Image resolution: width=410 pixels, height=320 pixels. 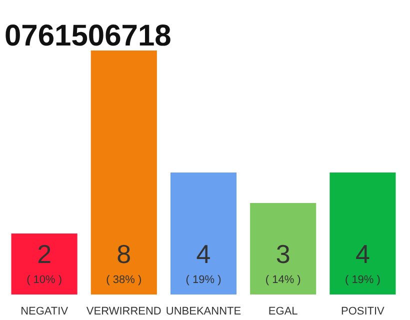 I want to click on data-label: 8, so click(x=124, y=253).